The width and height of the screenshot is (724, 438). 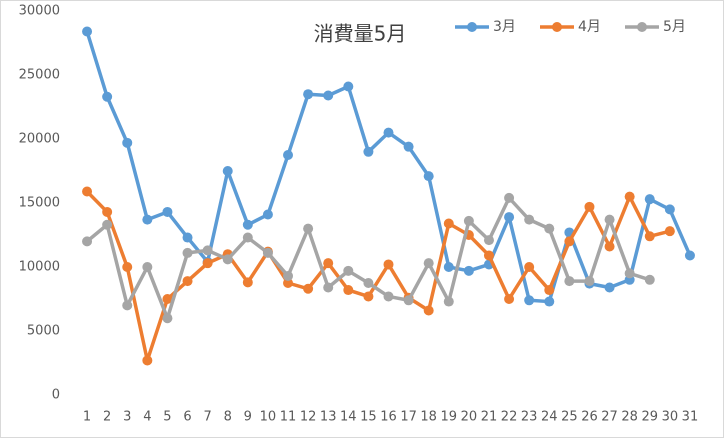 I want to click on chart-title: 消費量5月, so click(x=360, y=34).